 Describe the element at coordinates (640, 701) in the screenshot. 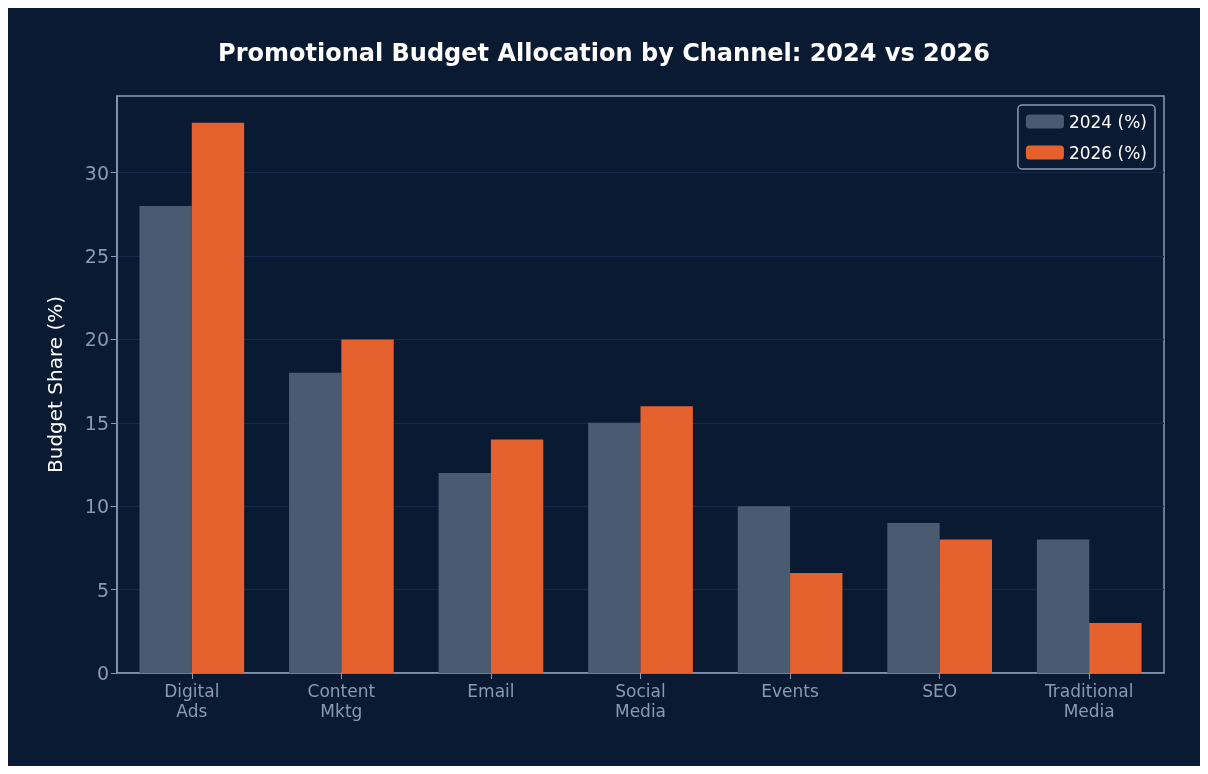

I see `x-tick-label: Social Media` at that location.